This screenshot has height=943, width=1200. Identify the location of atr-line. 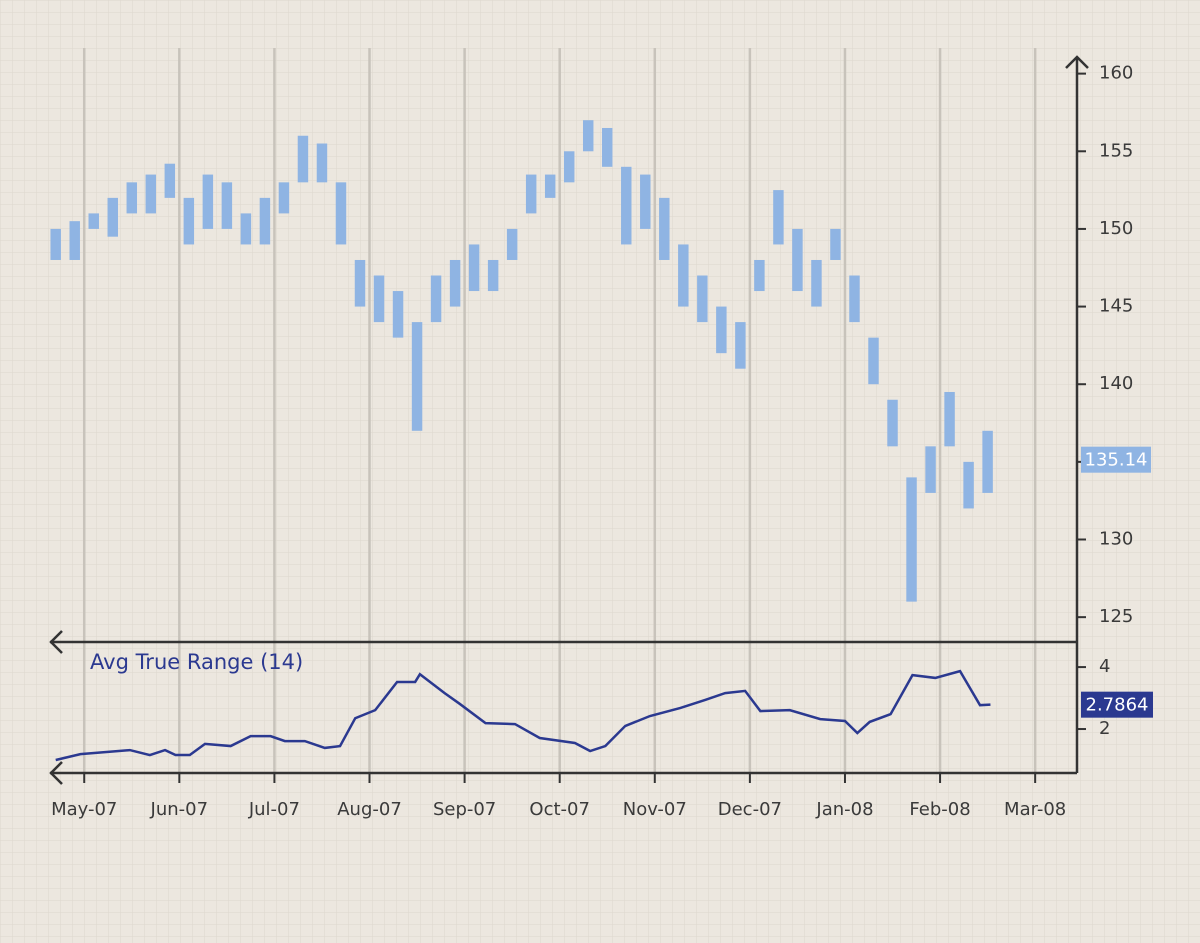
(523, 715).